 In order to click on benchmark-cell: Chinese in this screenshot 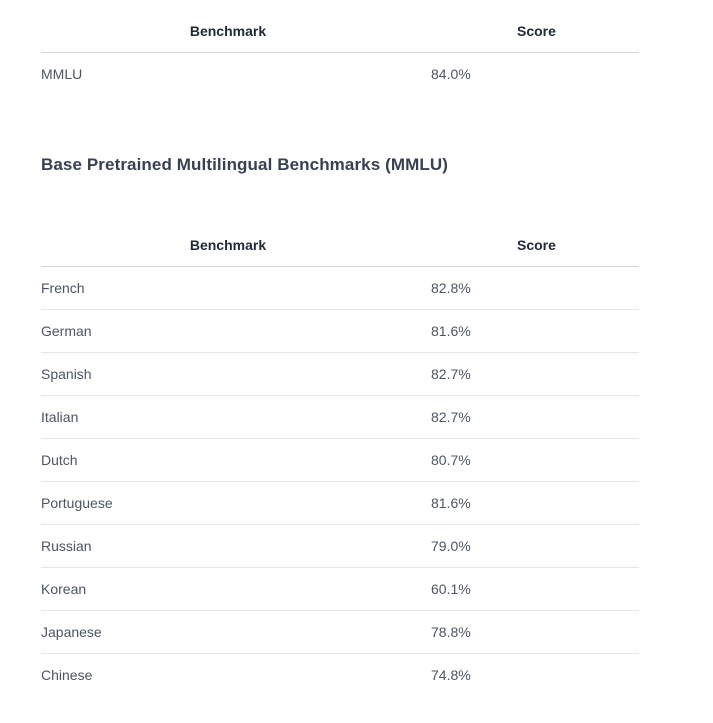, I will do `click(67, 675)`.